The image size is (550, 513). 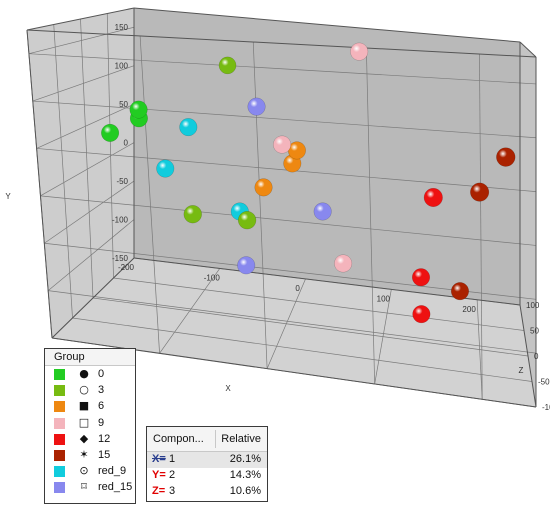 I want to click on component-row: X= 1 26.1%, so click(x=207, y=460).